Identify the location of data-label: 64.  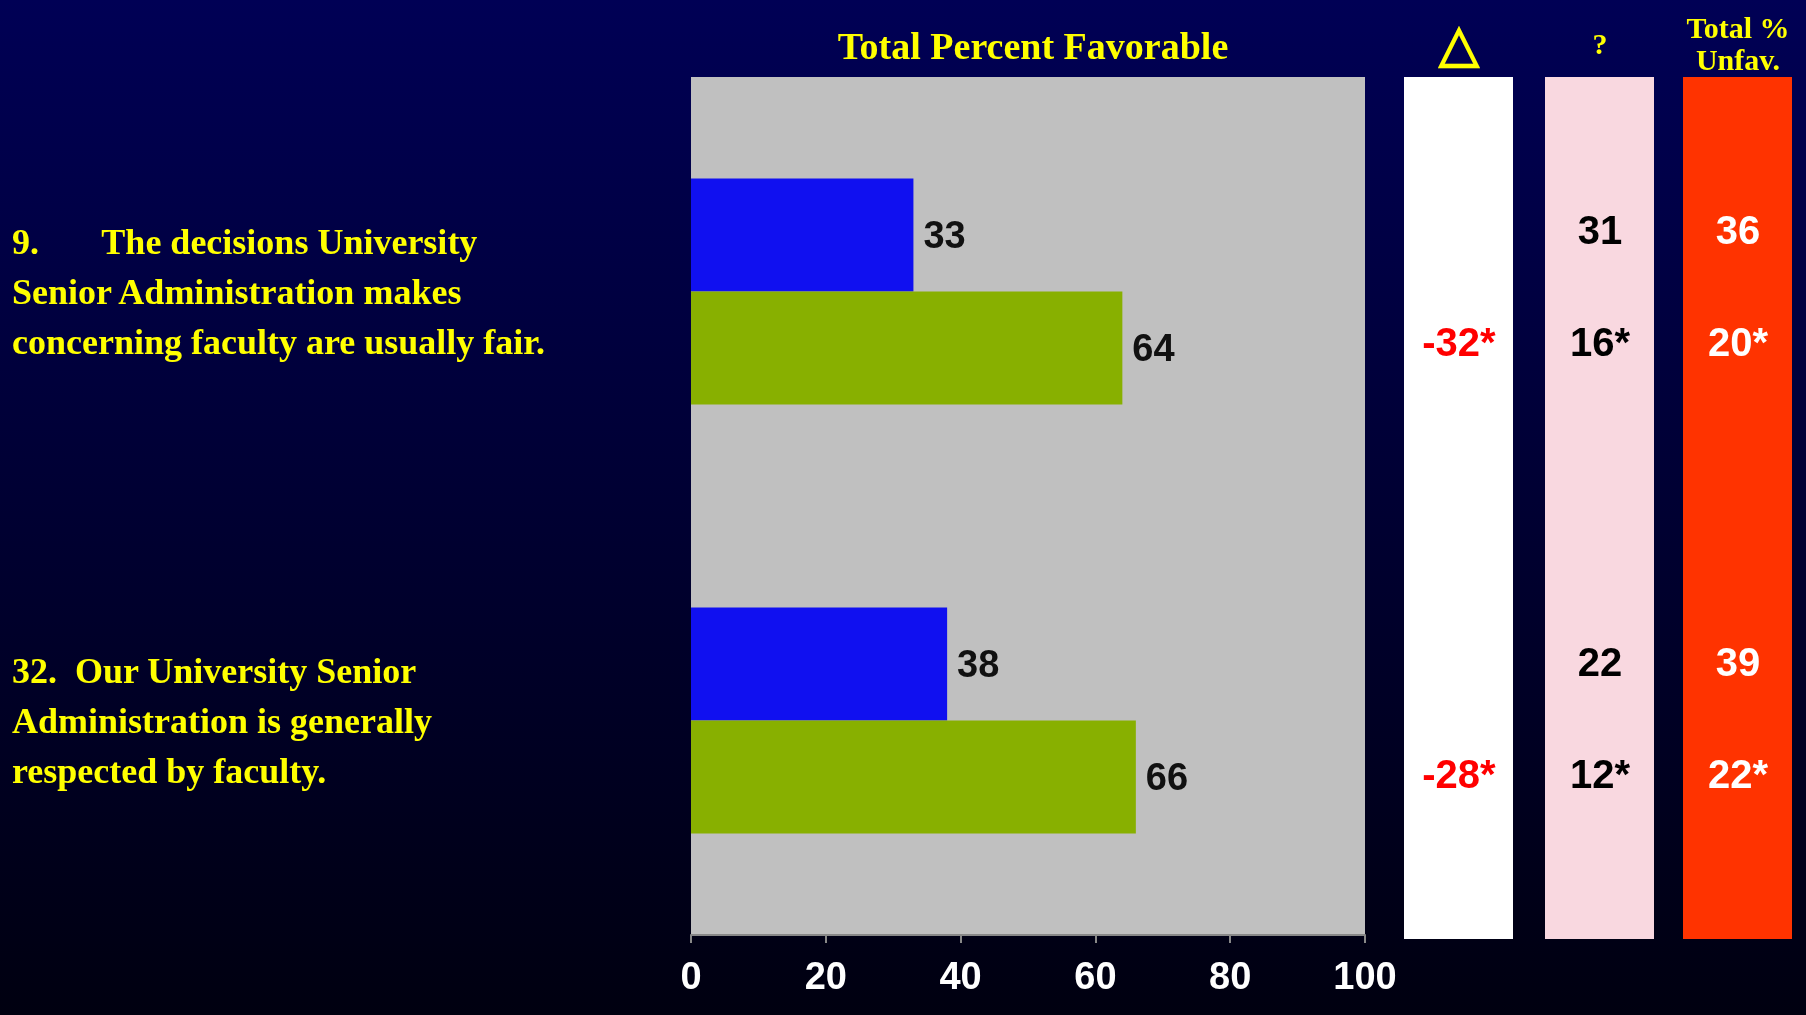
(1153, 348).